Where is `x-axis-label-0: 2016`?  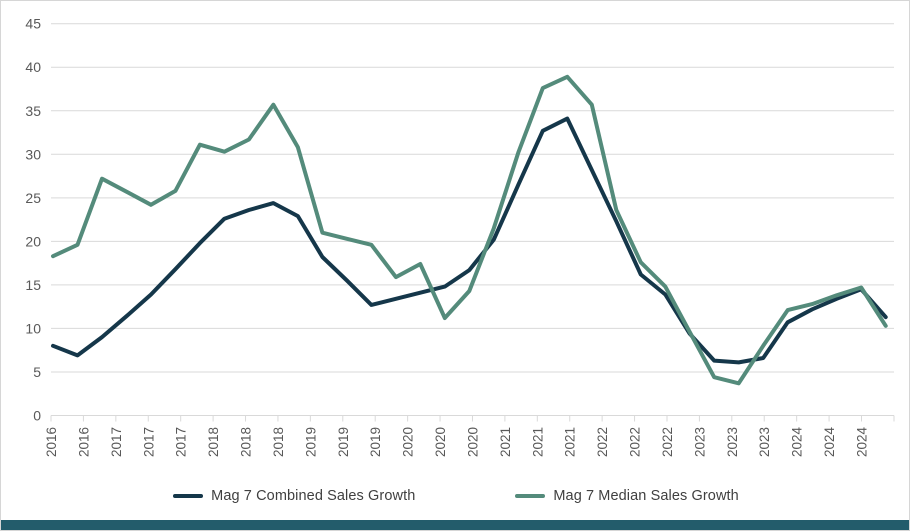
x-axis-label-0: 2016 is located at coordinates (51, 442).